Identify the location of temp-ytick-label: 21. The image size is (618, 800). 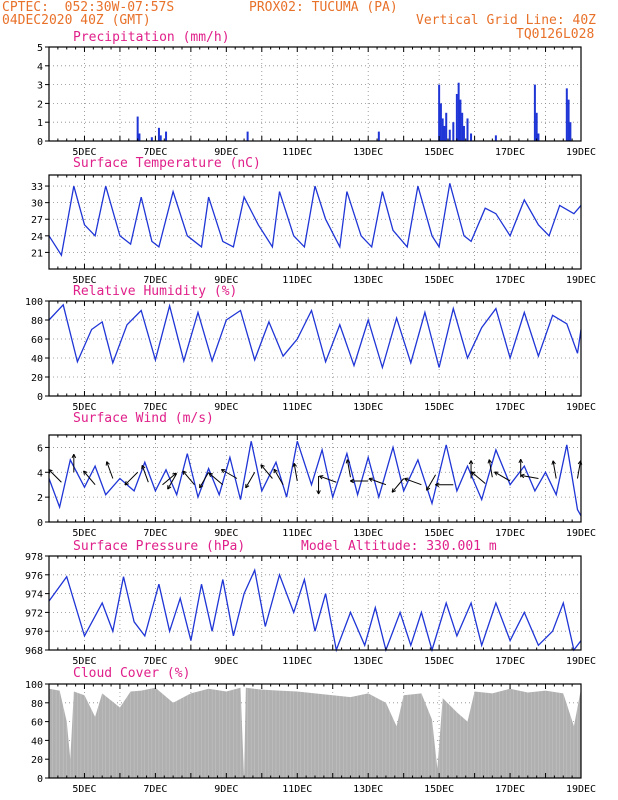
(37, 253).